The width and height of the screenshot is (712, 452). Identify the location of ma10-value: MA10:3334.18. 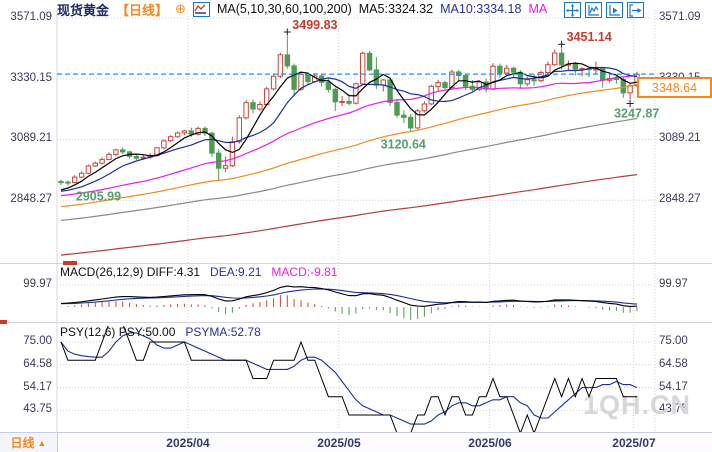
(481, 9).